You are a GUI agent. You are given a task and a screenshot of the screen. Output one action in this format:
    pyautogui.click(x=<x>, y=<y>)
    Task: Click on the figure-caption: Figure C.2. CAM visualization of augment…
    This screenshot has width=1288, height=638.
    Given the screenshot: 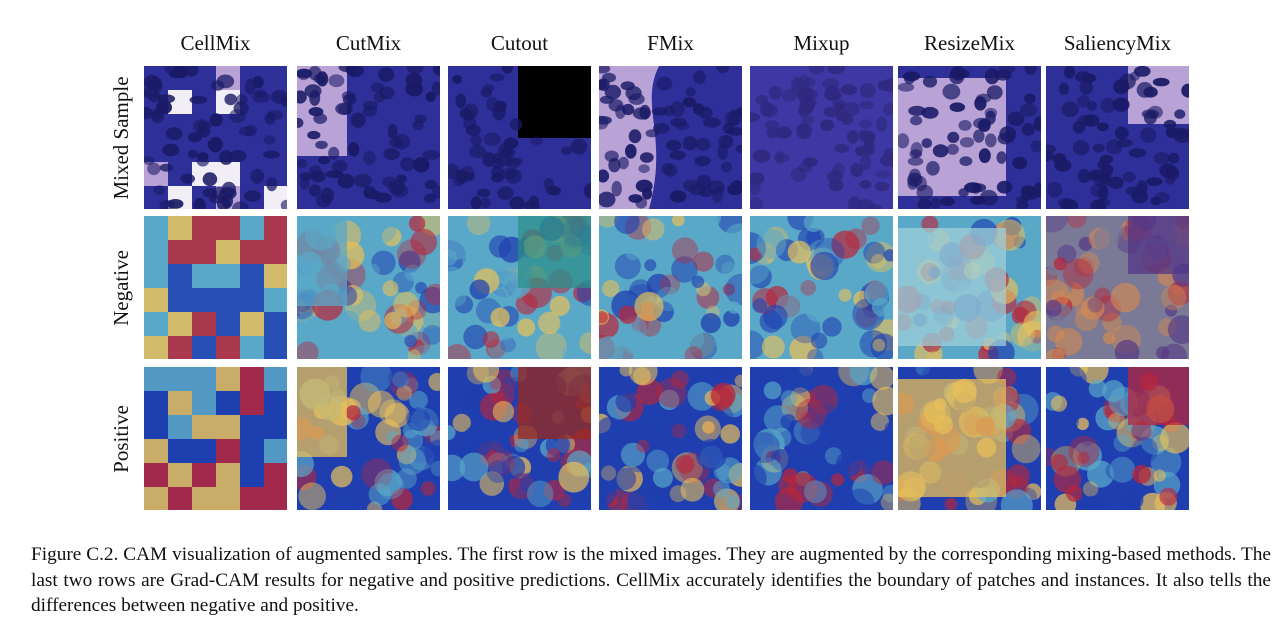 What is the action you would take?
    pyautogui.click(x=651, y=580)
    